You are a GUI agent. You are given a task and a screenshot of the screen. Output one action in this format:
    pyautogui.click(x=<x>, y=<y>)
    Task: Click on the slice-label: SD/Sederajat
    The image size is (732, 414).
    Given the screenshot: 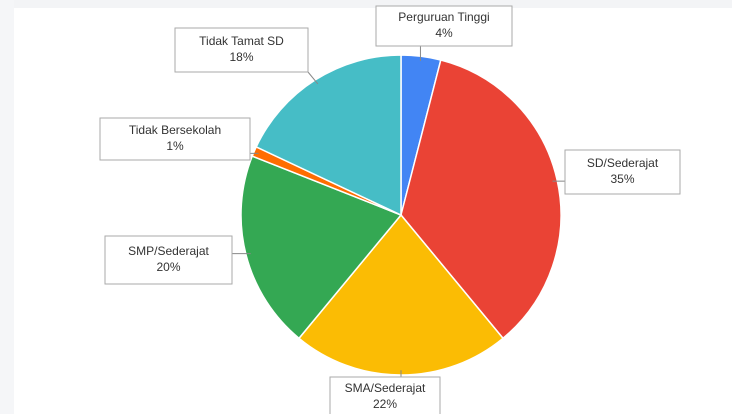 What is the action you would take?
    pyautogui.click(x=623, y=163)
    